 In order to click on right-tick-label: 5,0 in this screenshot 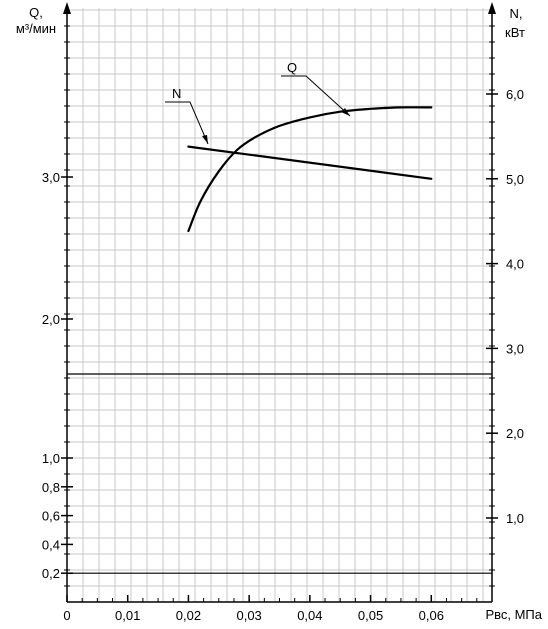, I will do `click(515, 179)`.